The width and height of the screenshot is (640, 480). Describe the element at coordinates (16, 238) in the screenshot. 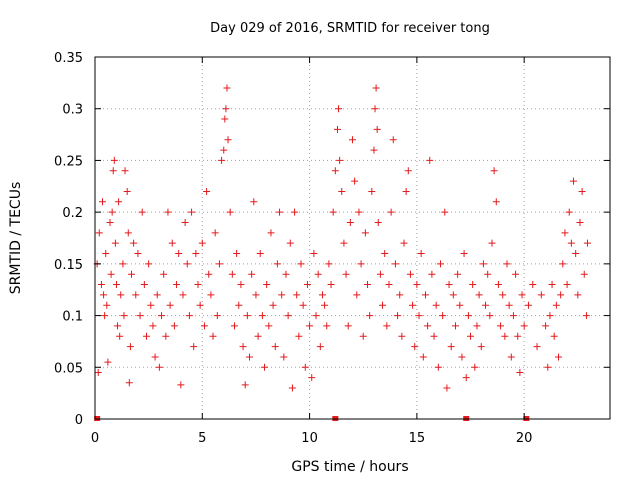

I see `y-axis-label: SRMTID / TECUs` at that location.